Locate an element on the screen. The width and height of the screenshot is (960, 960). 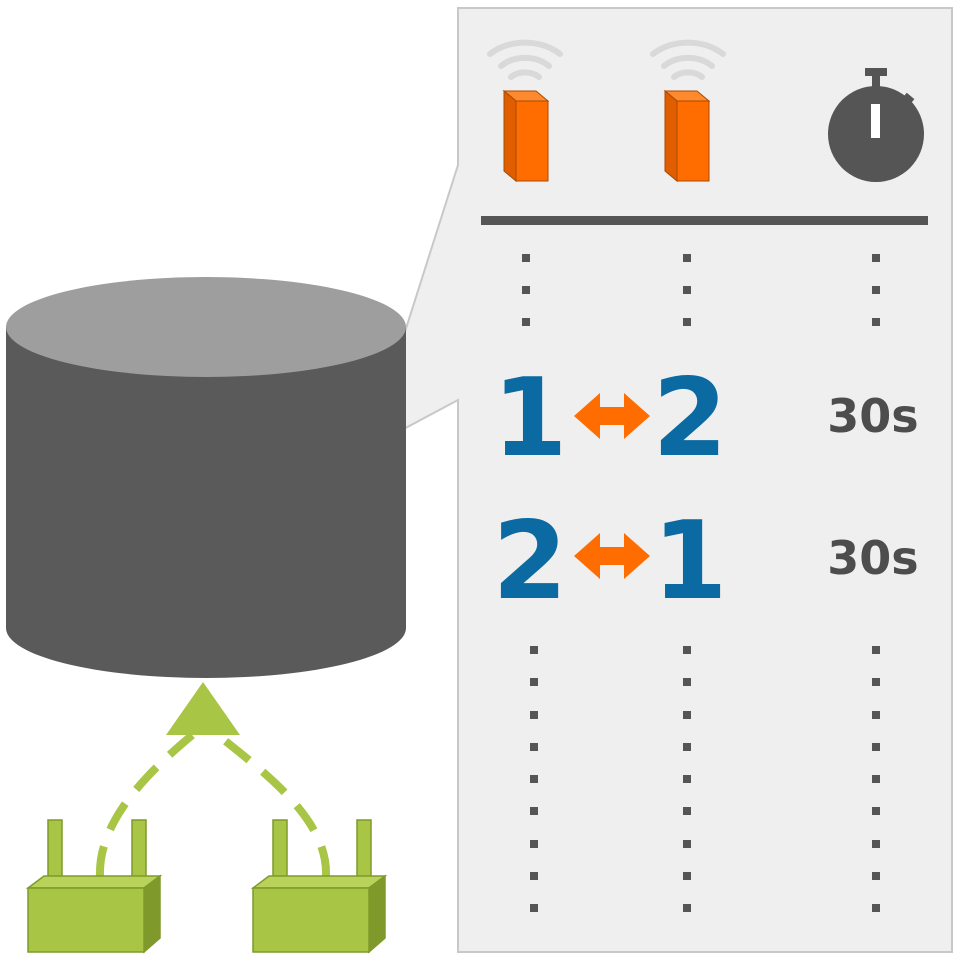
ellipsis-dots-bottom is located at coordinates (705, 779).